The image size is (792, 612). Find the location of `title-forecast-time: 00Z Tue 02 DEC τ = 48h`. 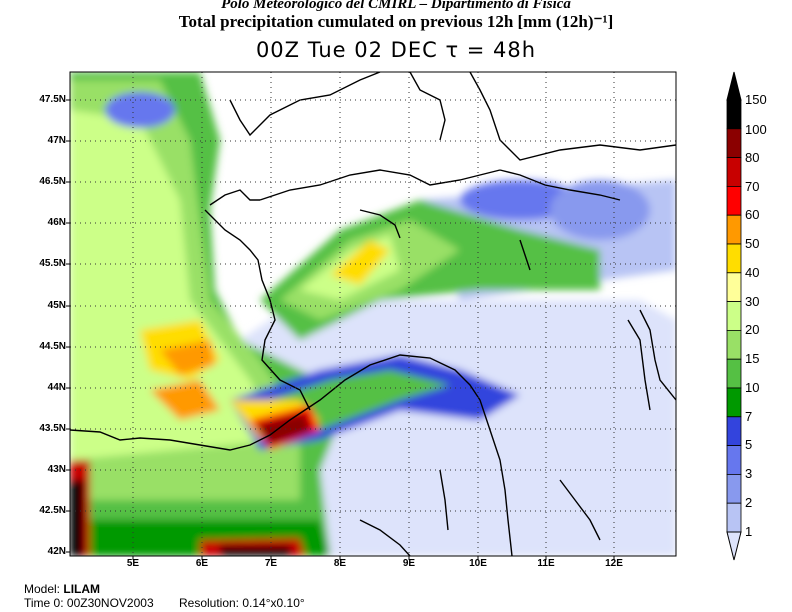

title-forecast-time: 00Z Tue 02 DEC τ = 48h is located at coordinates (396, 50).